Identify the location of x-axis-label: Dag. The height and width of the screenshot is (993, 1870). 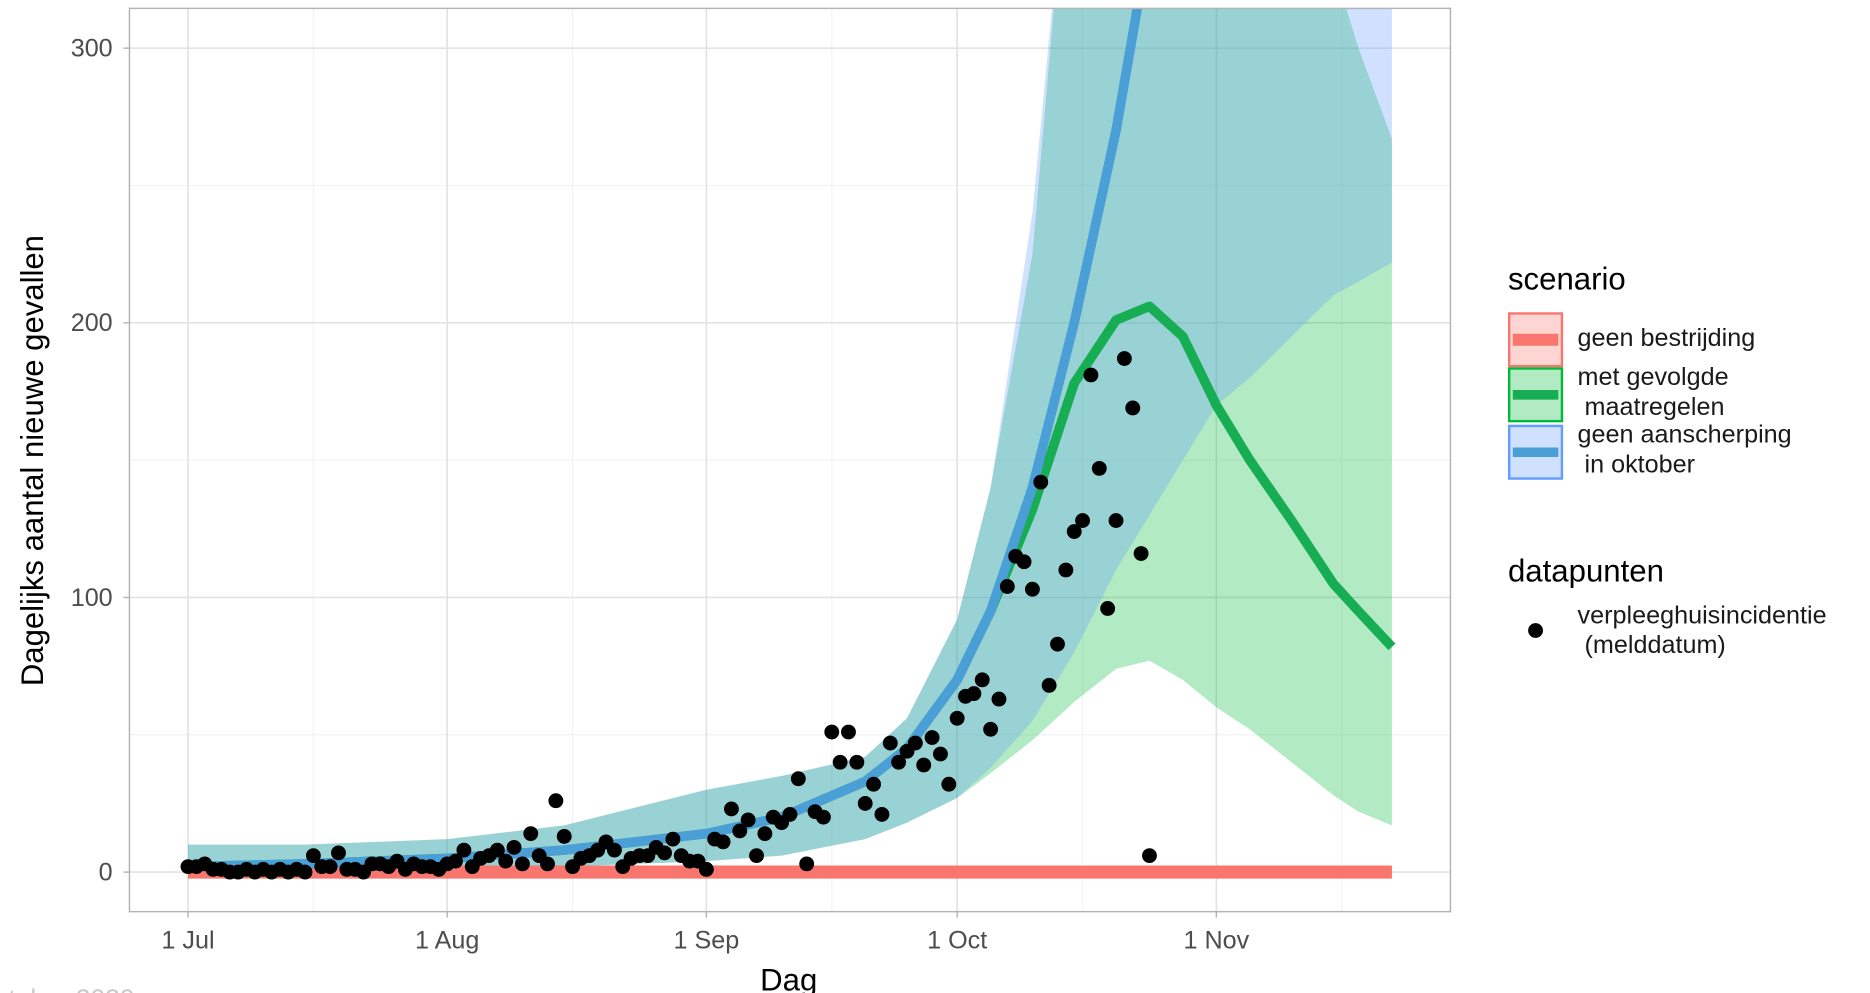
(788, 978).